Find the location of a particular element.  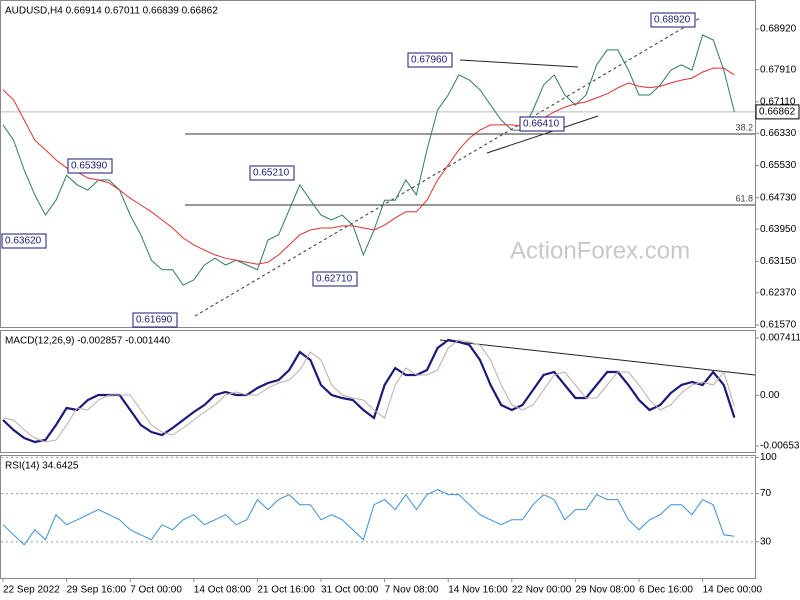

price-label: 0.67960 is located at coordinates (429, 60).